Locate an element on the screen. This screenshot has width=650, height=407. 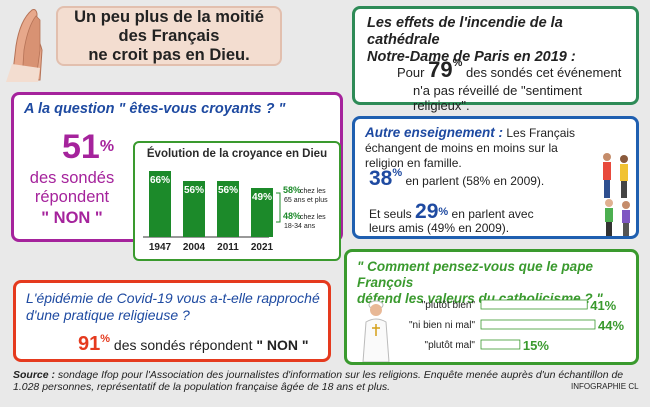
belief-respondent-text: des sondés répondent is located at coordinates (72, 187).